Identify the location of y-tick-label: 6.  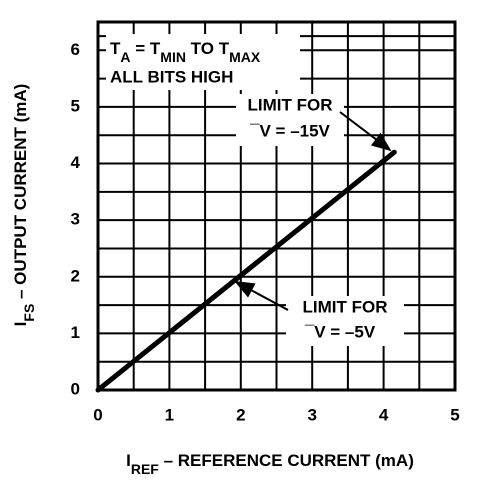
(75, 49).